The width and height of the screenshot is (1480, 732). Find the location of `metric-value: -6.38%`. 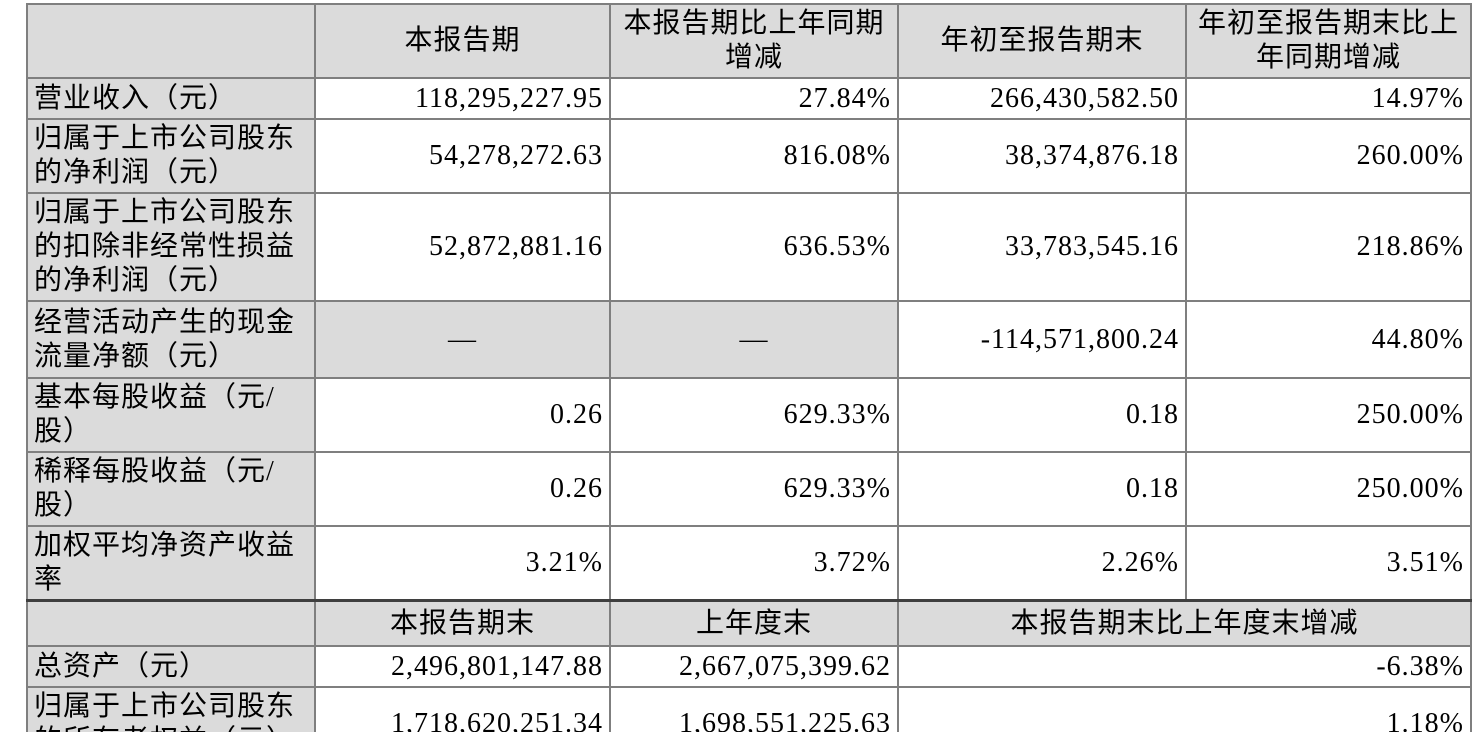

metric-value: -6.38% is located at coordinates (1184, 666).